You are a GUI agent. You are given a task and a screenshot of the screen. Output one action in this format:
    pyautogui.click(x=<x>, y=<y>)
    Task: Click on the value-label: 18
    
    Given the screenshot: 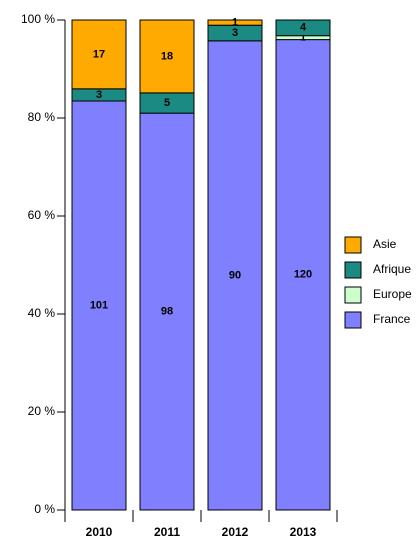 What is the action you would take?
    pyautogui.click(x=167, y=56)
    